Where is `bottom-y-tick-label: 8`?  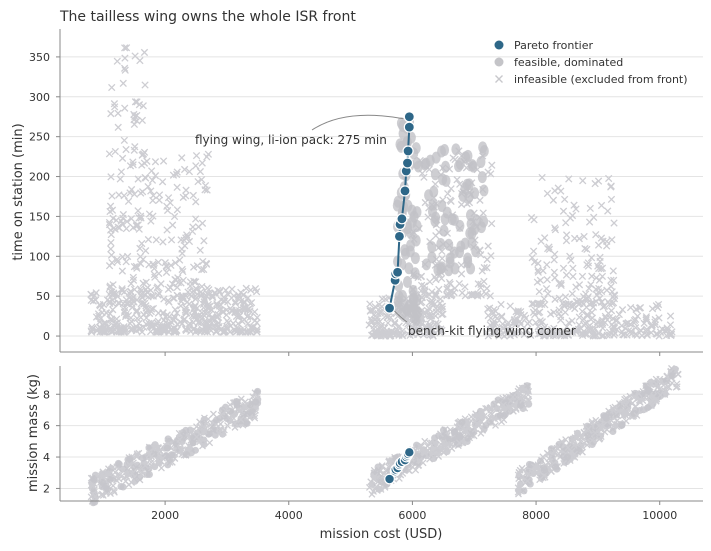
bottom-y-tick-label: 8 is located at coordinates (46, 394).